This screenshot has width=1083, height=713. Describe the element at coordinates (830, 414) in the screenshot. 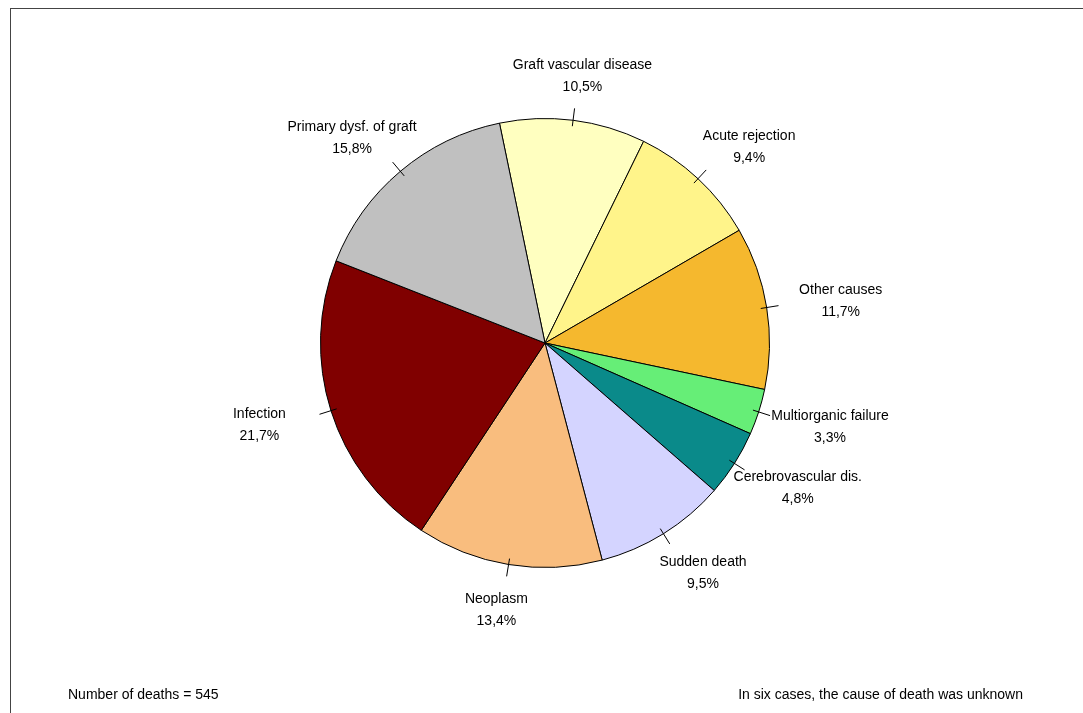

I see `slice-label: Multiorganic failure` at that location.